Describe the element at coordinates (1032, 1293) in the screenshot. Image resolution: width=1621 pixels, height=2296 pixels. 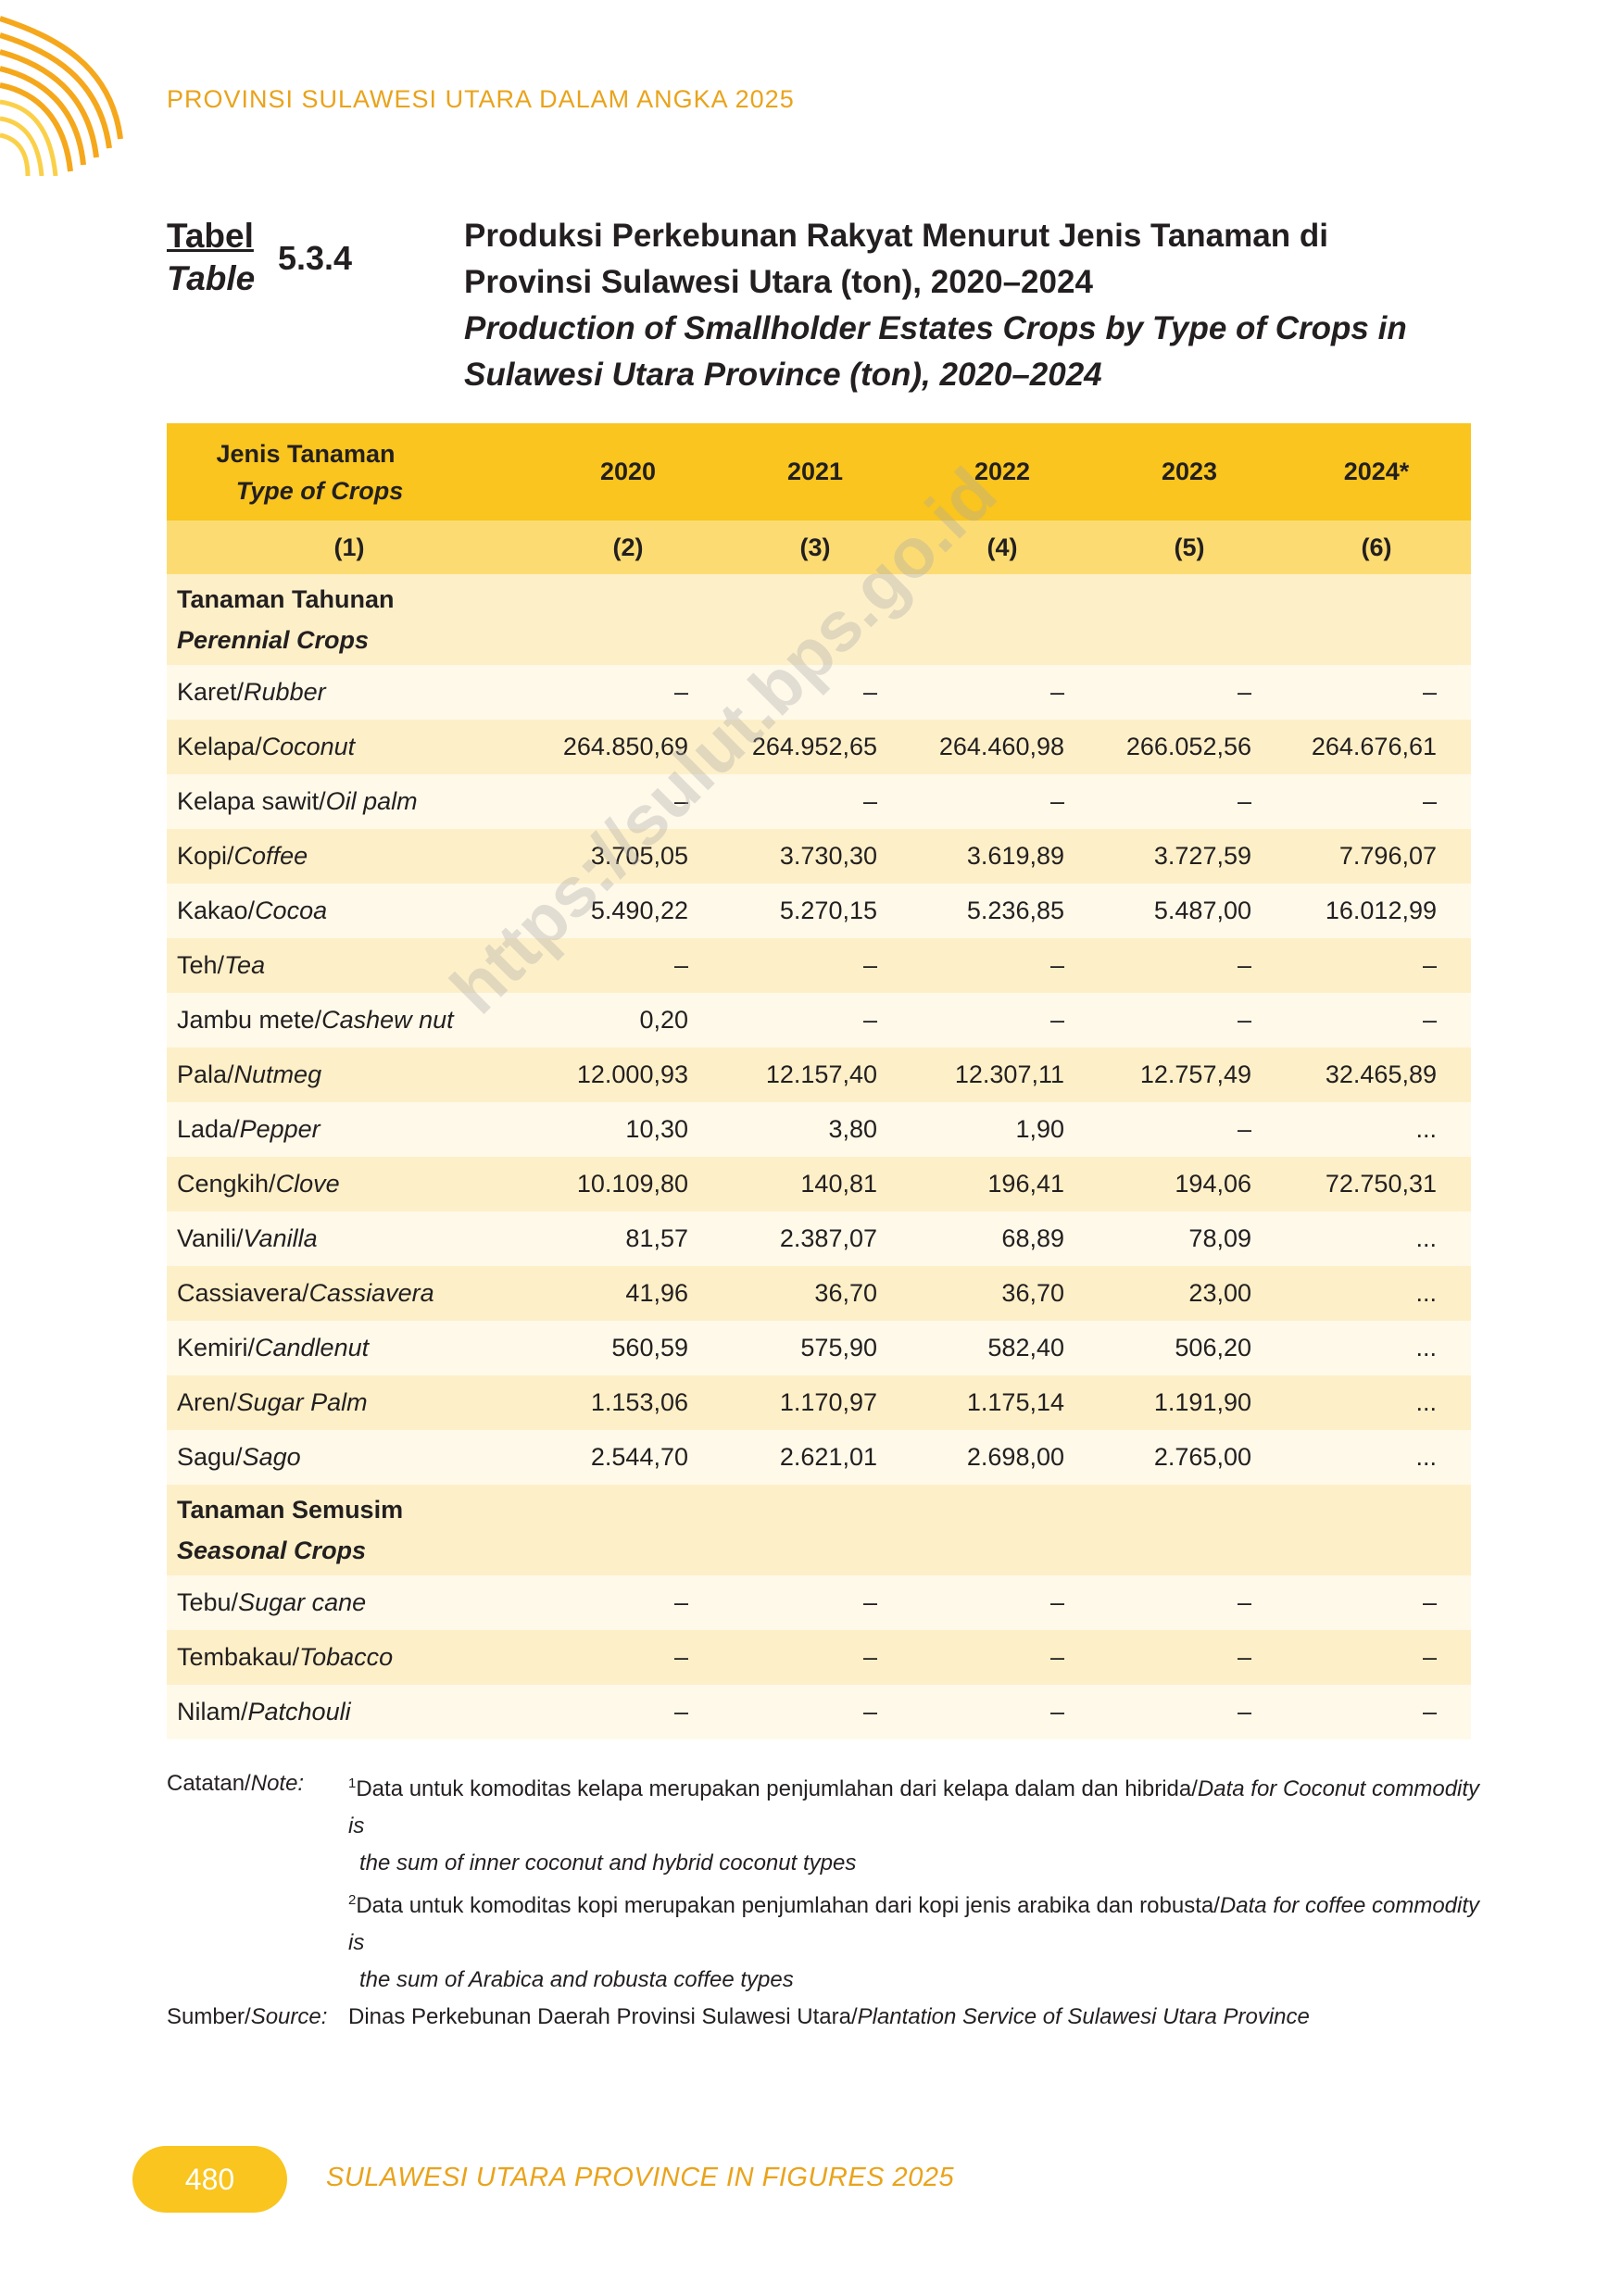
I see `value-cell: 36,70` at that location.